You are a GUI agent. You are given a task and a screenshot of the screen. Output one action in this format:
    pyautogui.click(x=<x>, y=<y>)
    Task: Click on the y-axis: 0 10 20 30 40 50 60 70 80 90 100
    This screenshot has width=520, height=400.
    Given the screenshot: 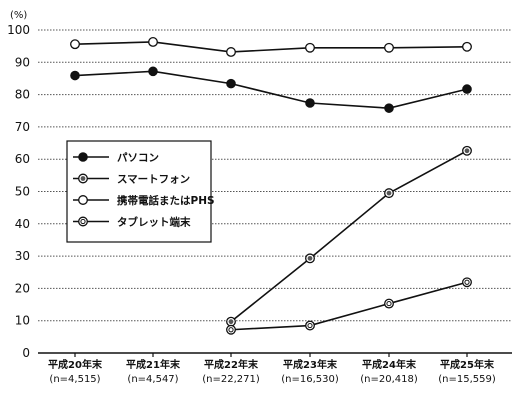 What is the action you would take?
    pyautogui.click(x=18, y=191)
    